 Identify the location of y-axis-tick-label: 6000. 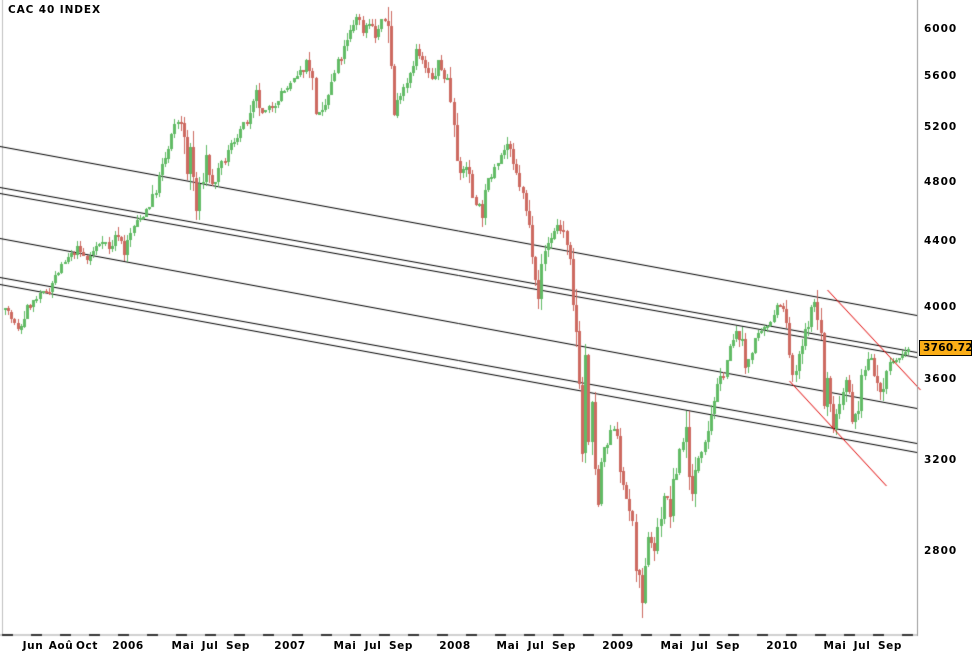
(941, 28).